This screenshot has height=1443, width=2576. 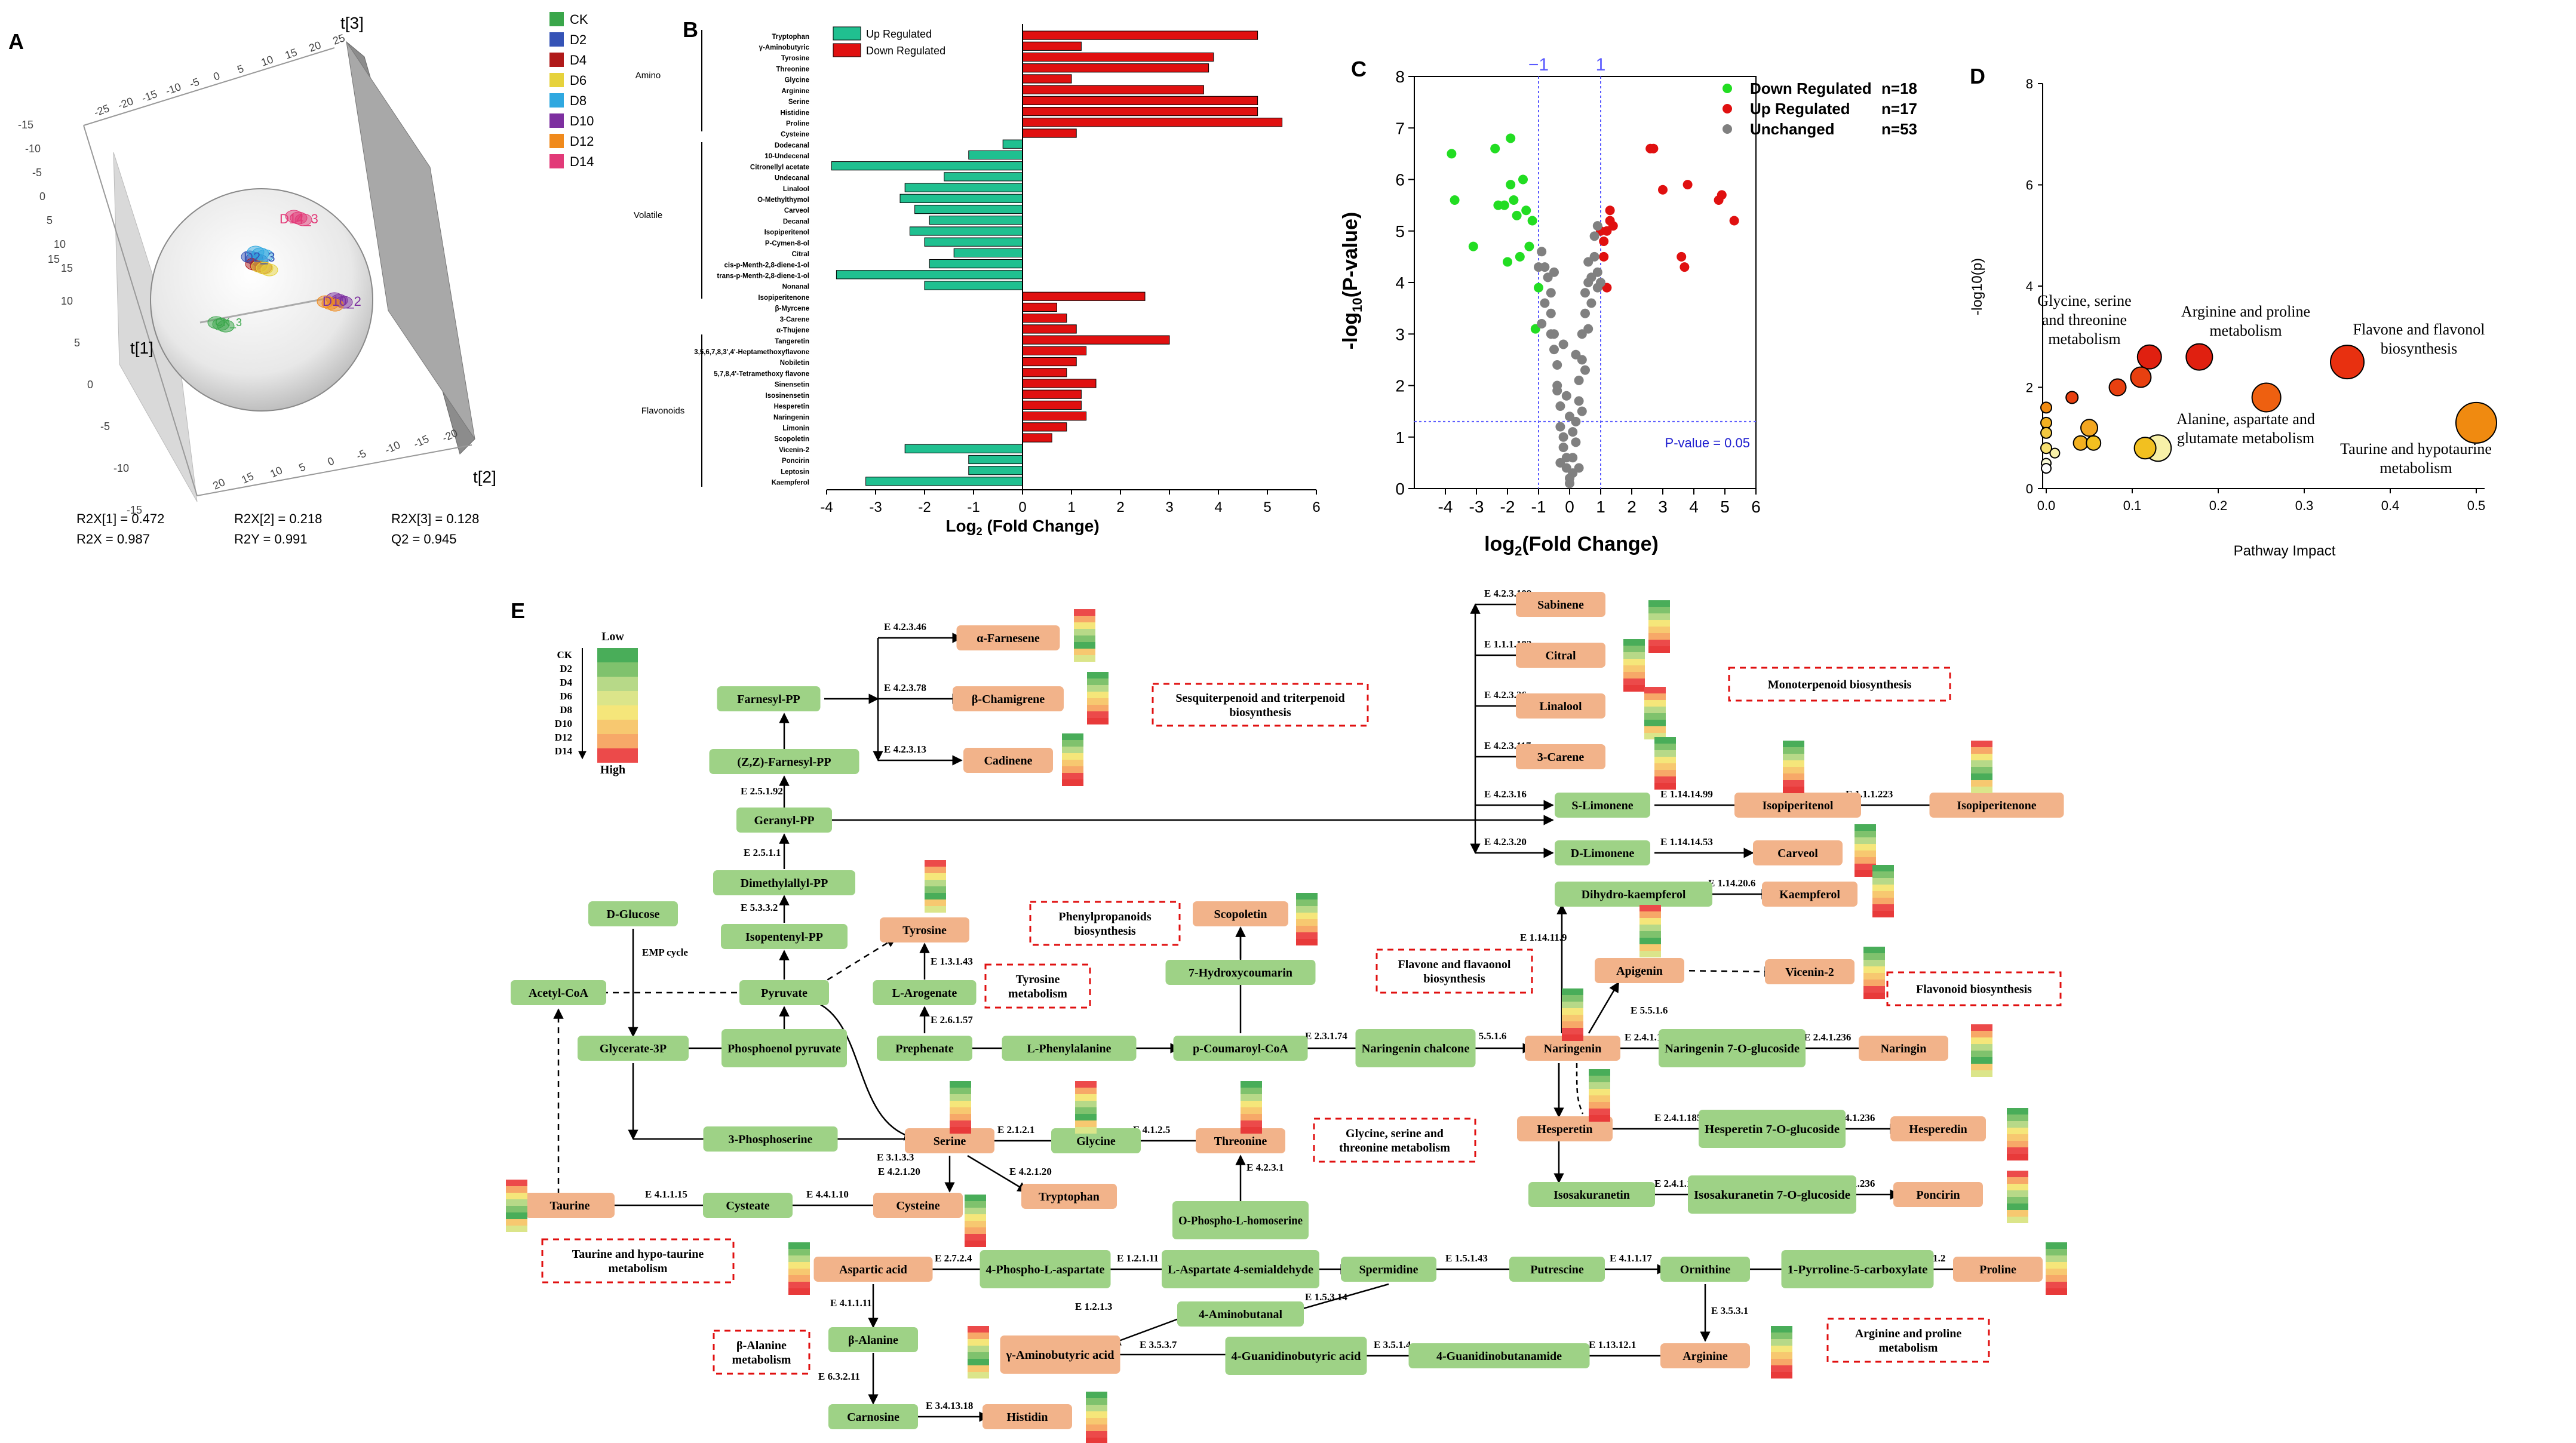 What do you see at coordinates (1400, 231) in the screenshot?
I see `y-tick-label: 5` at bounding box center [1400, 231].